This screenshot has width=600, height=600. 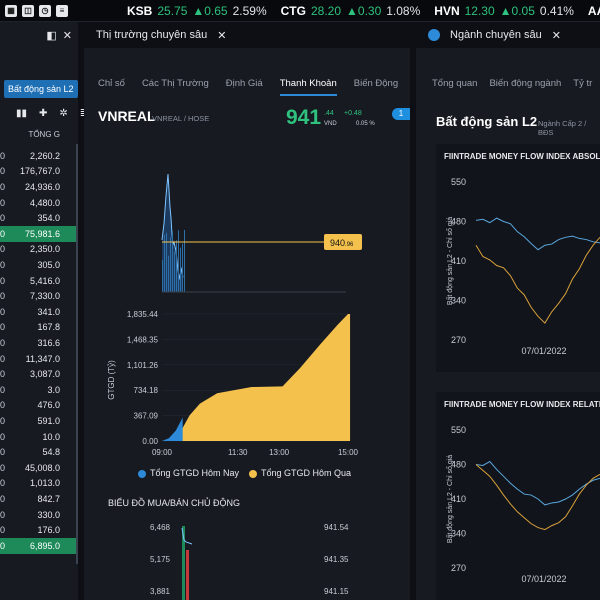 I want to click on ticker-percent: 1.08%, so click(x=403, y=10).